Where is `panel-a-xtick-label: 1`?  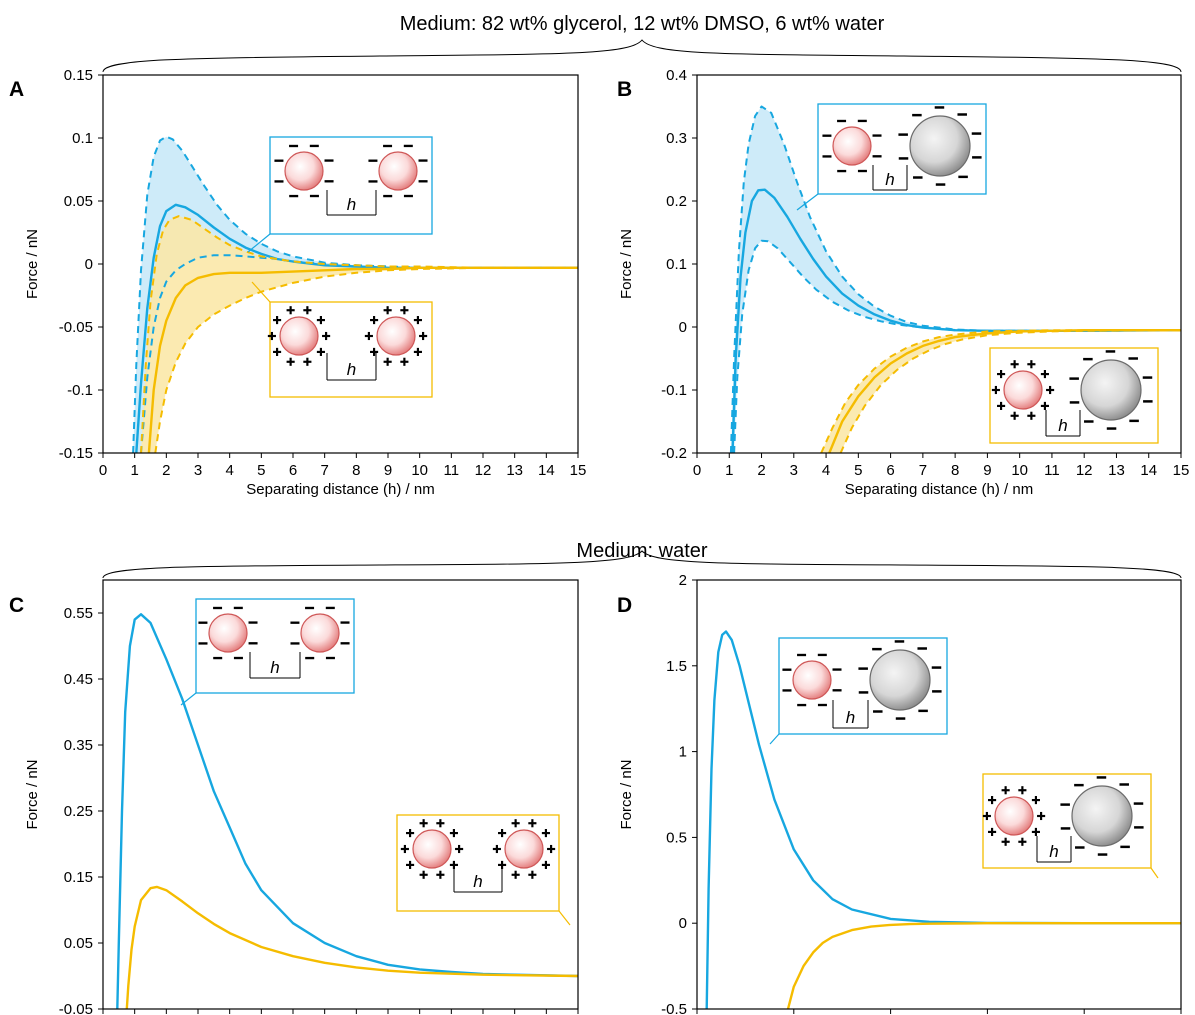
panel-a-xtick-label: 1 is located at coordinates (134, 470).